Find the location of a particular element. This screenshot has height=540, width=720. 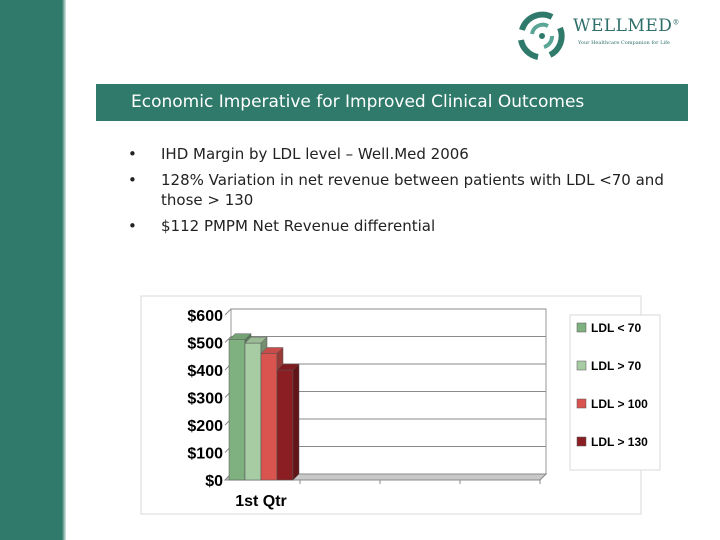

y-tick-label: $500 is located at coordinates (205, 344).